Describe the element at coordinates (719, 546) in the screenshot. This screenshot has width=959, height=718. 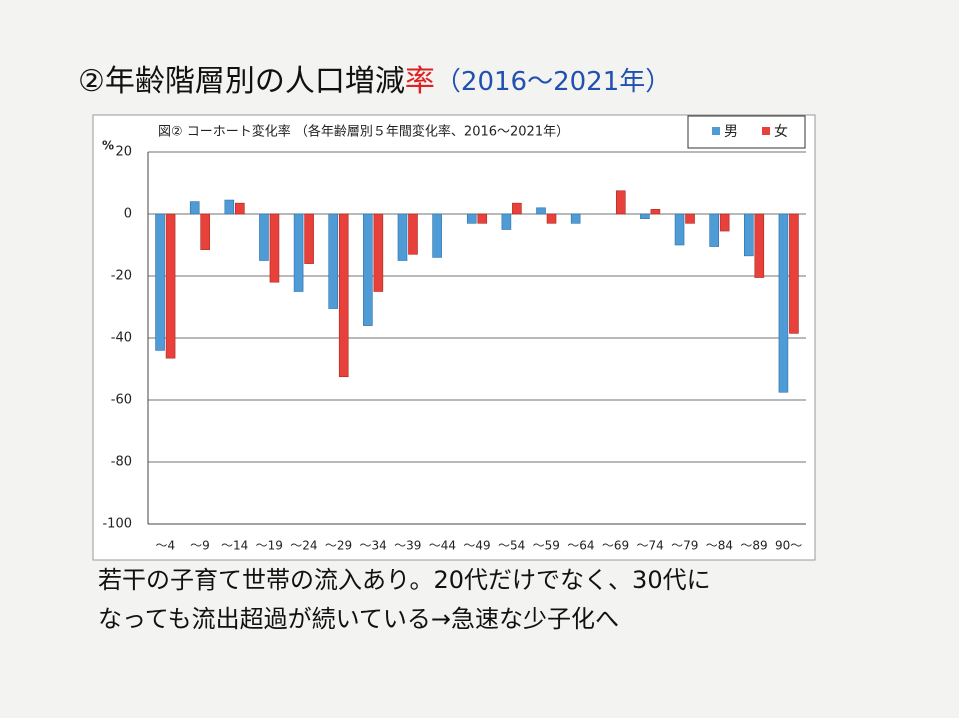
I see `x-tick-label: ～84` at that location.